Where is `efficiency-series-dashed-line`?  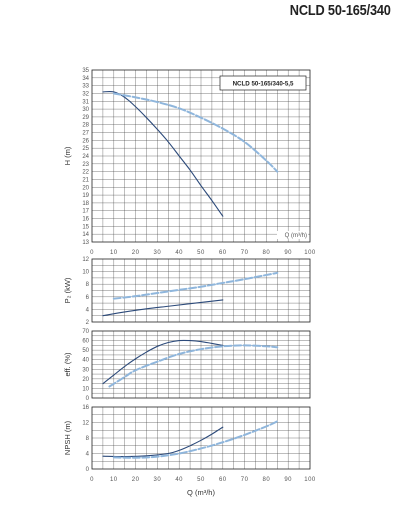 efficiency-series-dashed-line is located at coordinates (193, 366).